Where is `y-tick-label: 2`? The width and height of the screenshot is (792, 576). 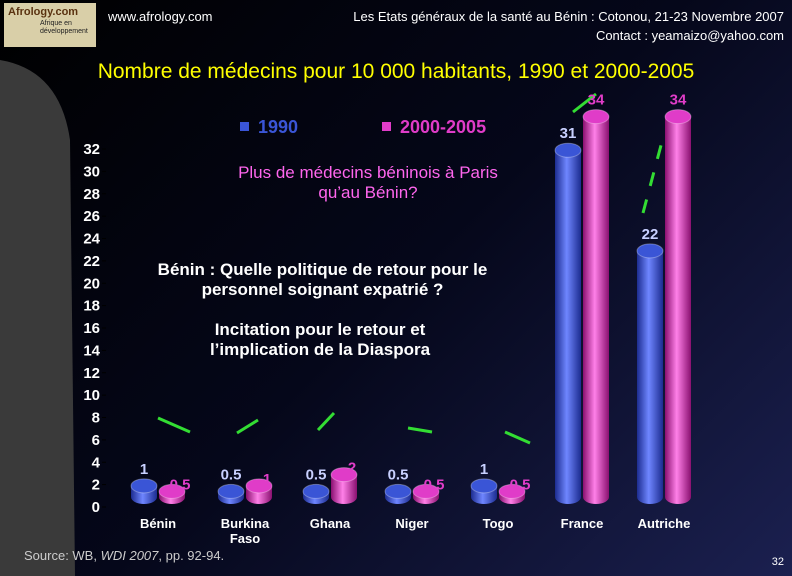 y-tick-label: 2 is located at coordinates (96, 485).